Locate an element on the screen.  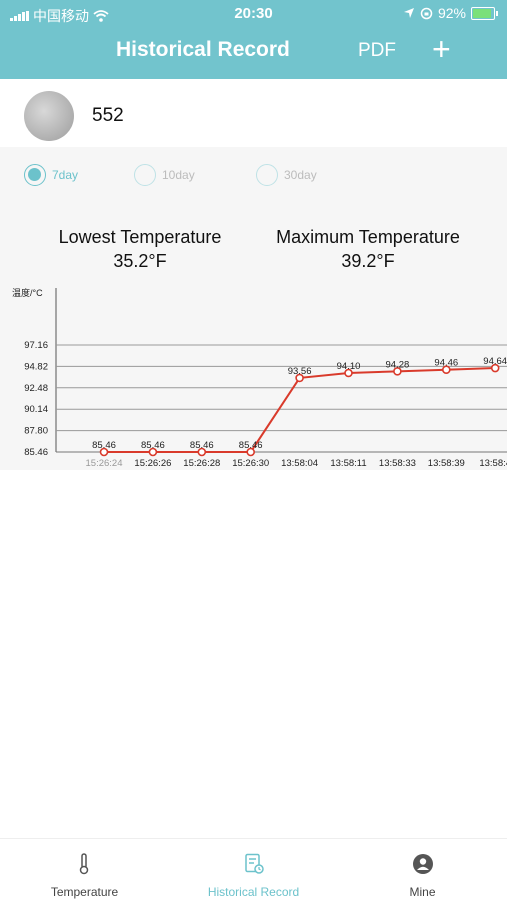
x-tick-label: 15:26:26 is located at coordinates (152, 463).